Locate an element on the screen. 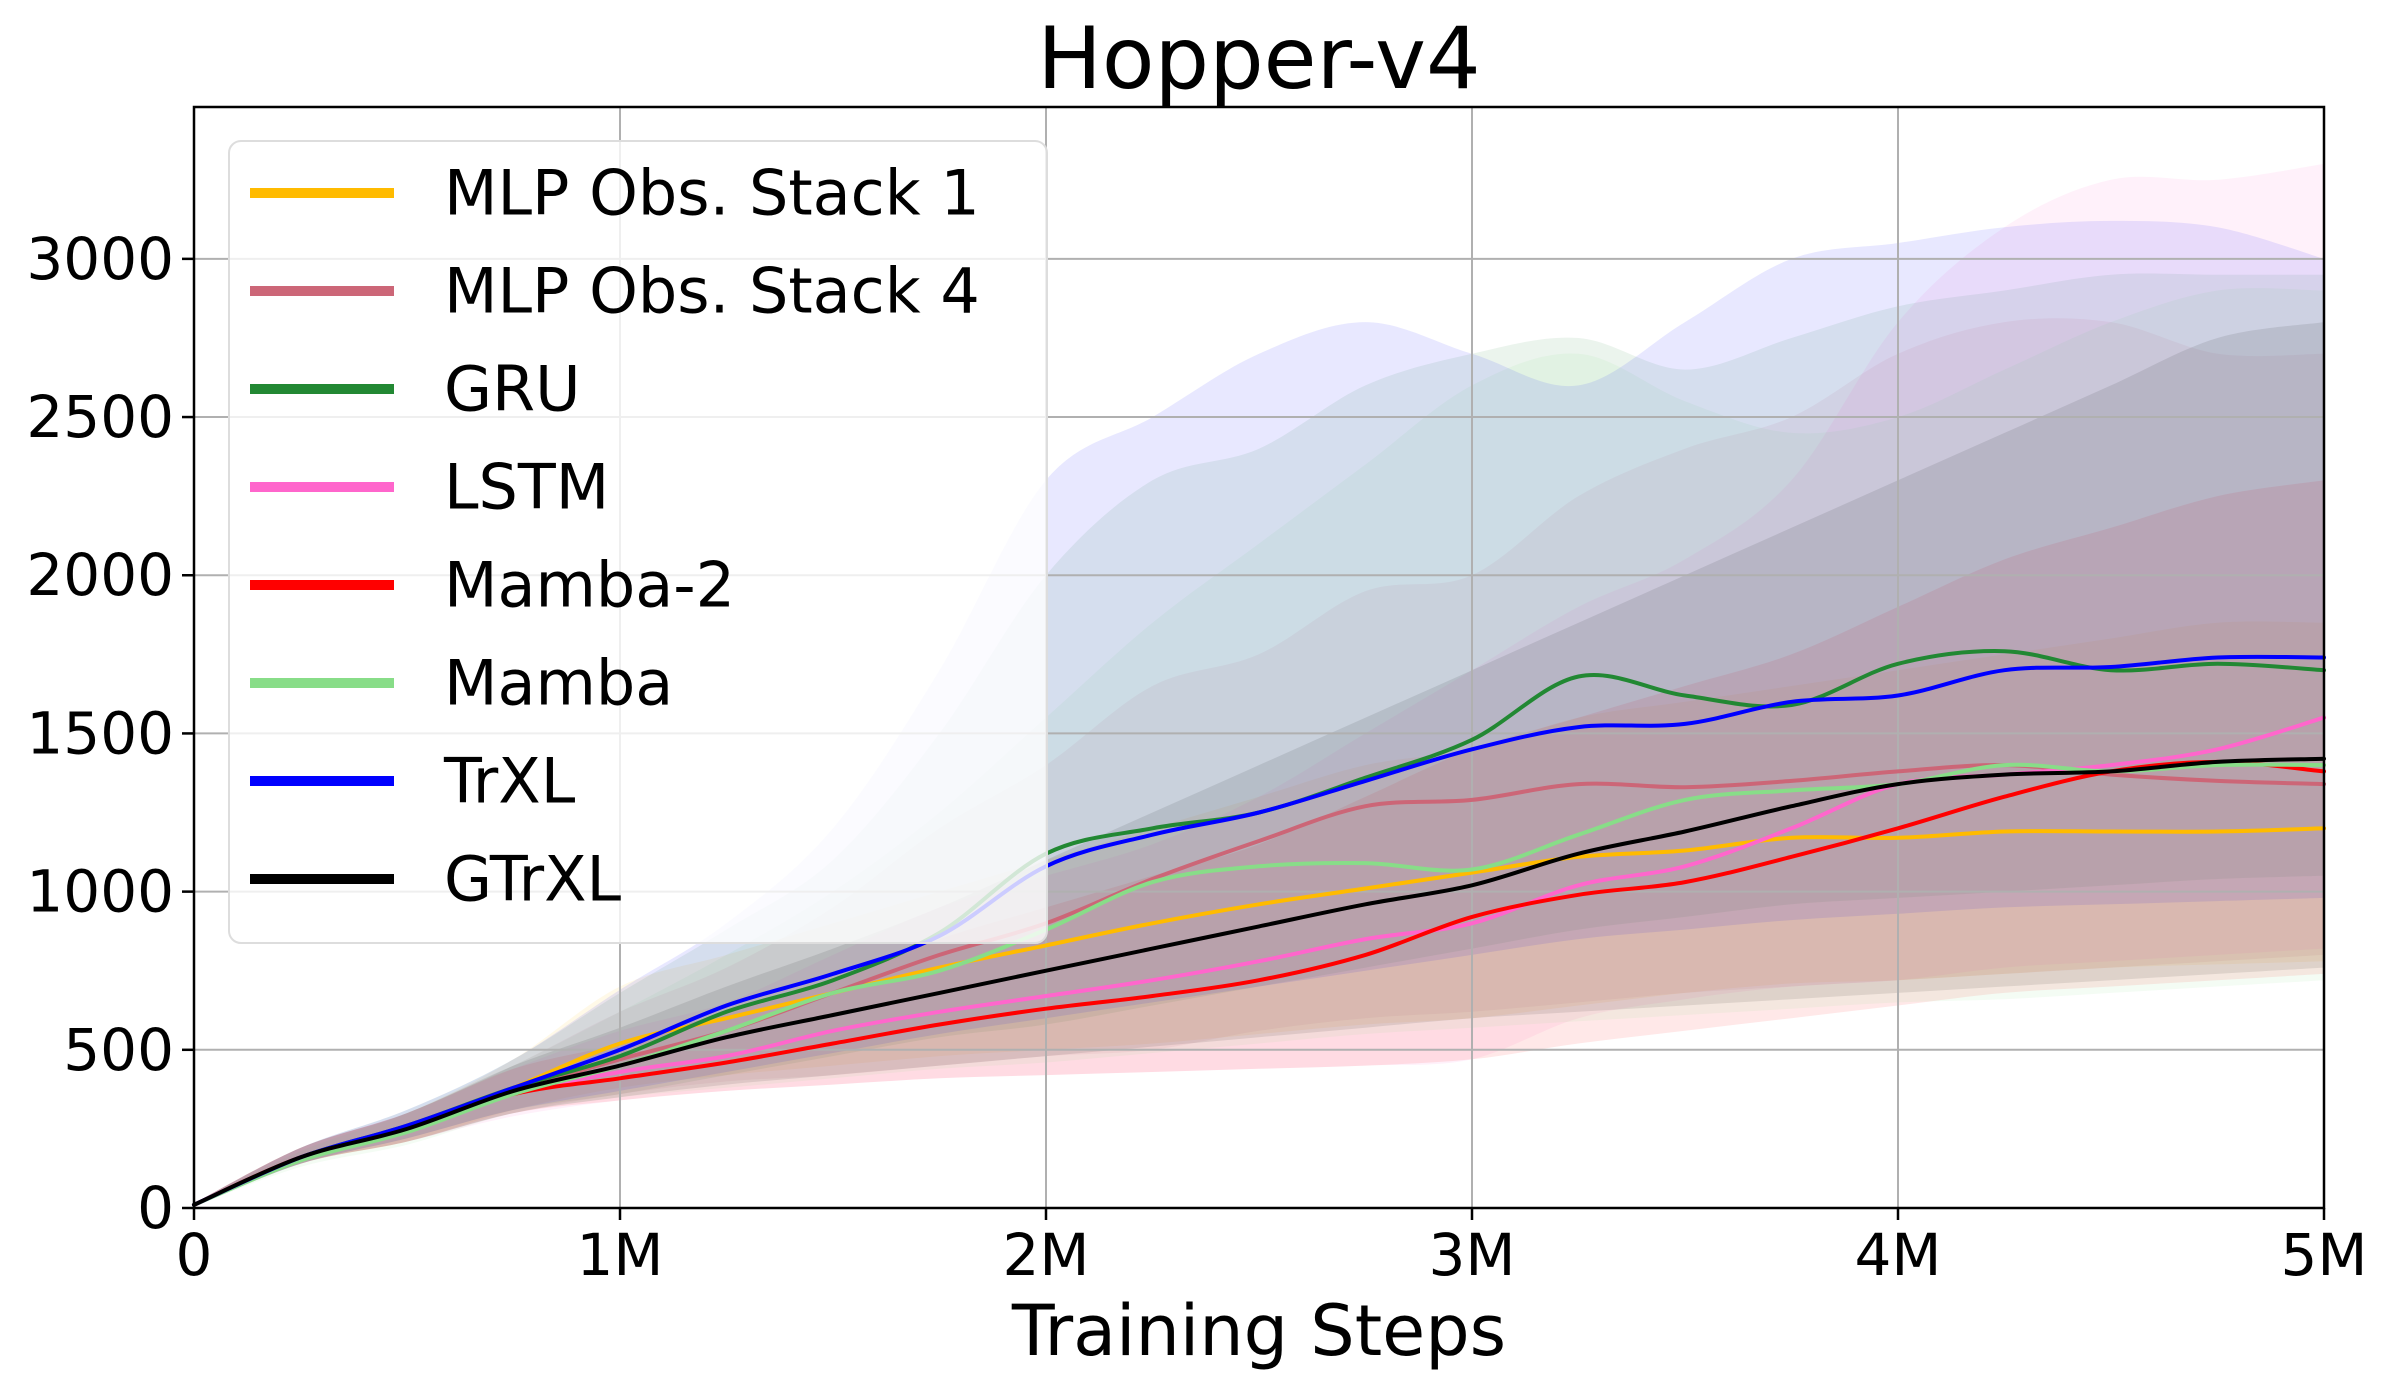  x-tick-label: 2M is located at coordinates (1046, 1255).